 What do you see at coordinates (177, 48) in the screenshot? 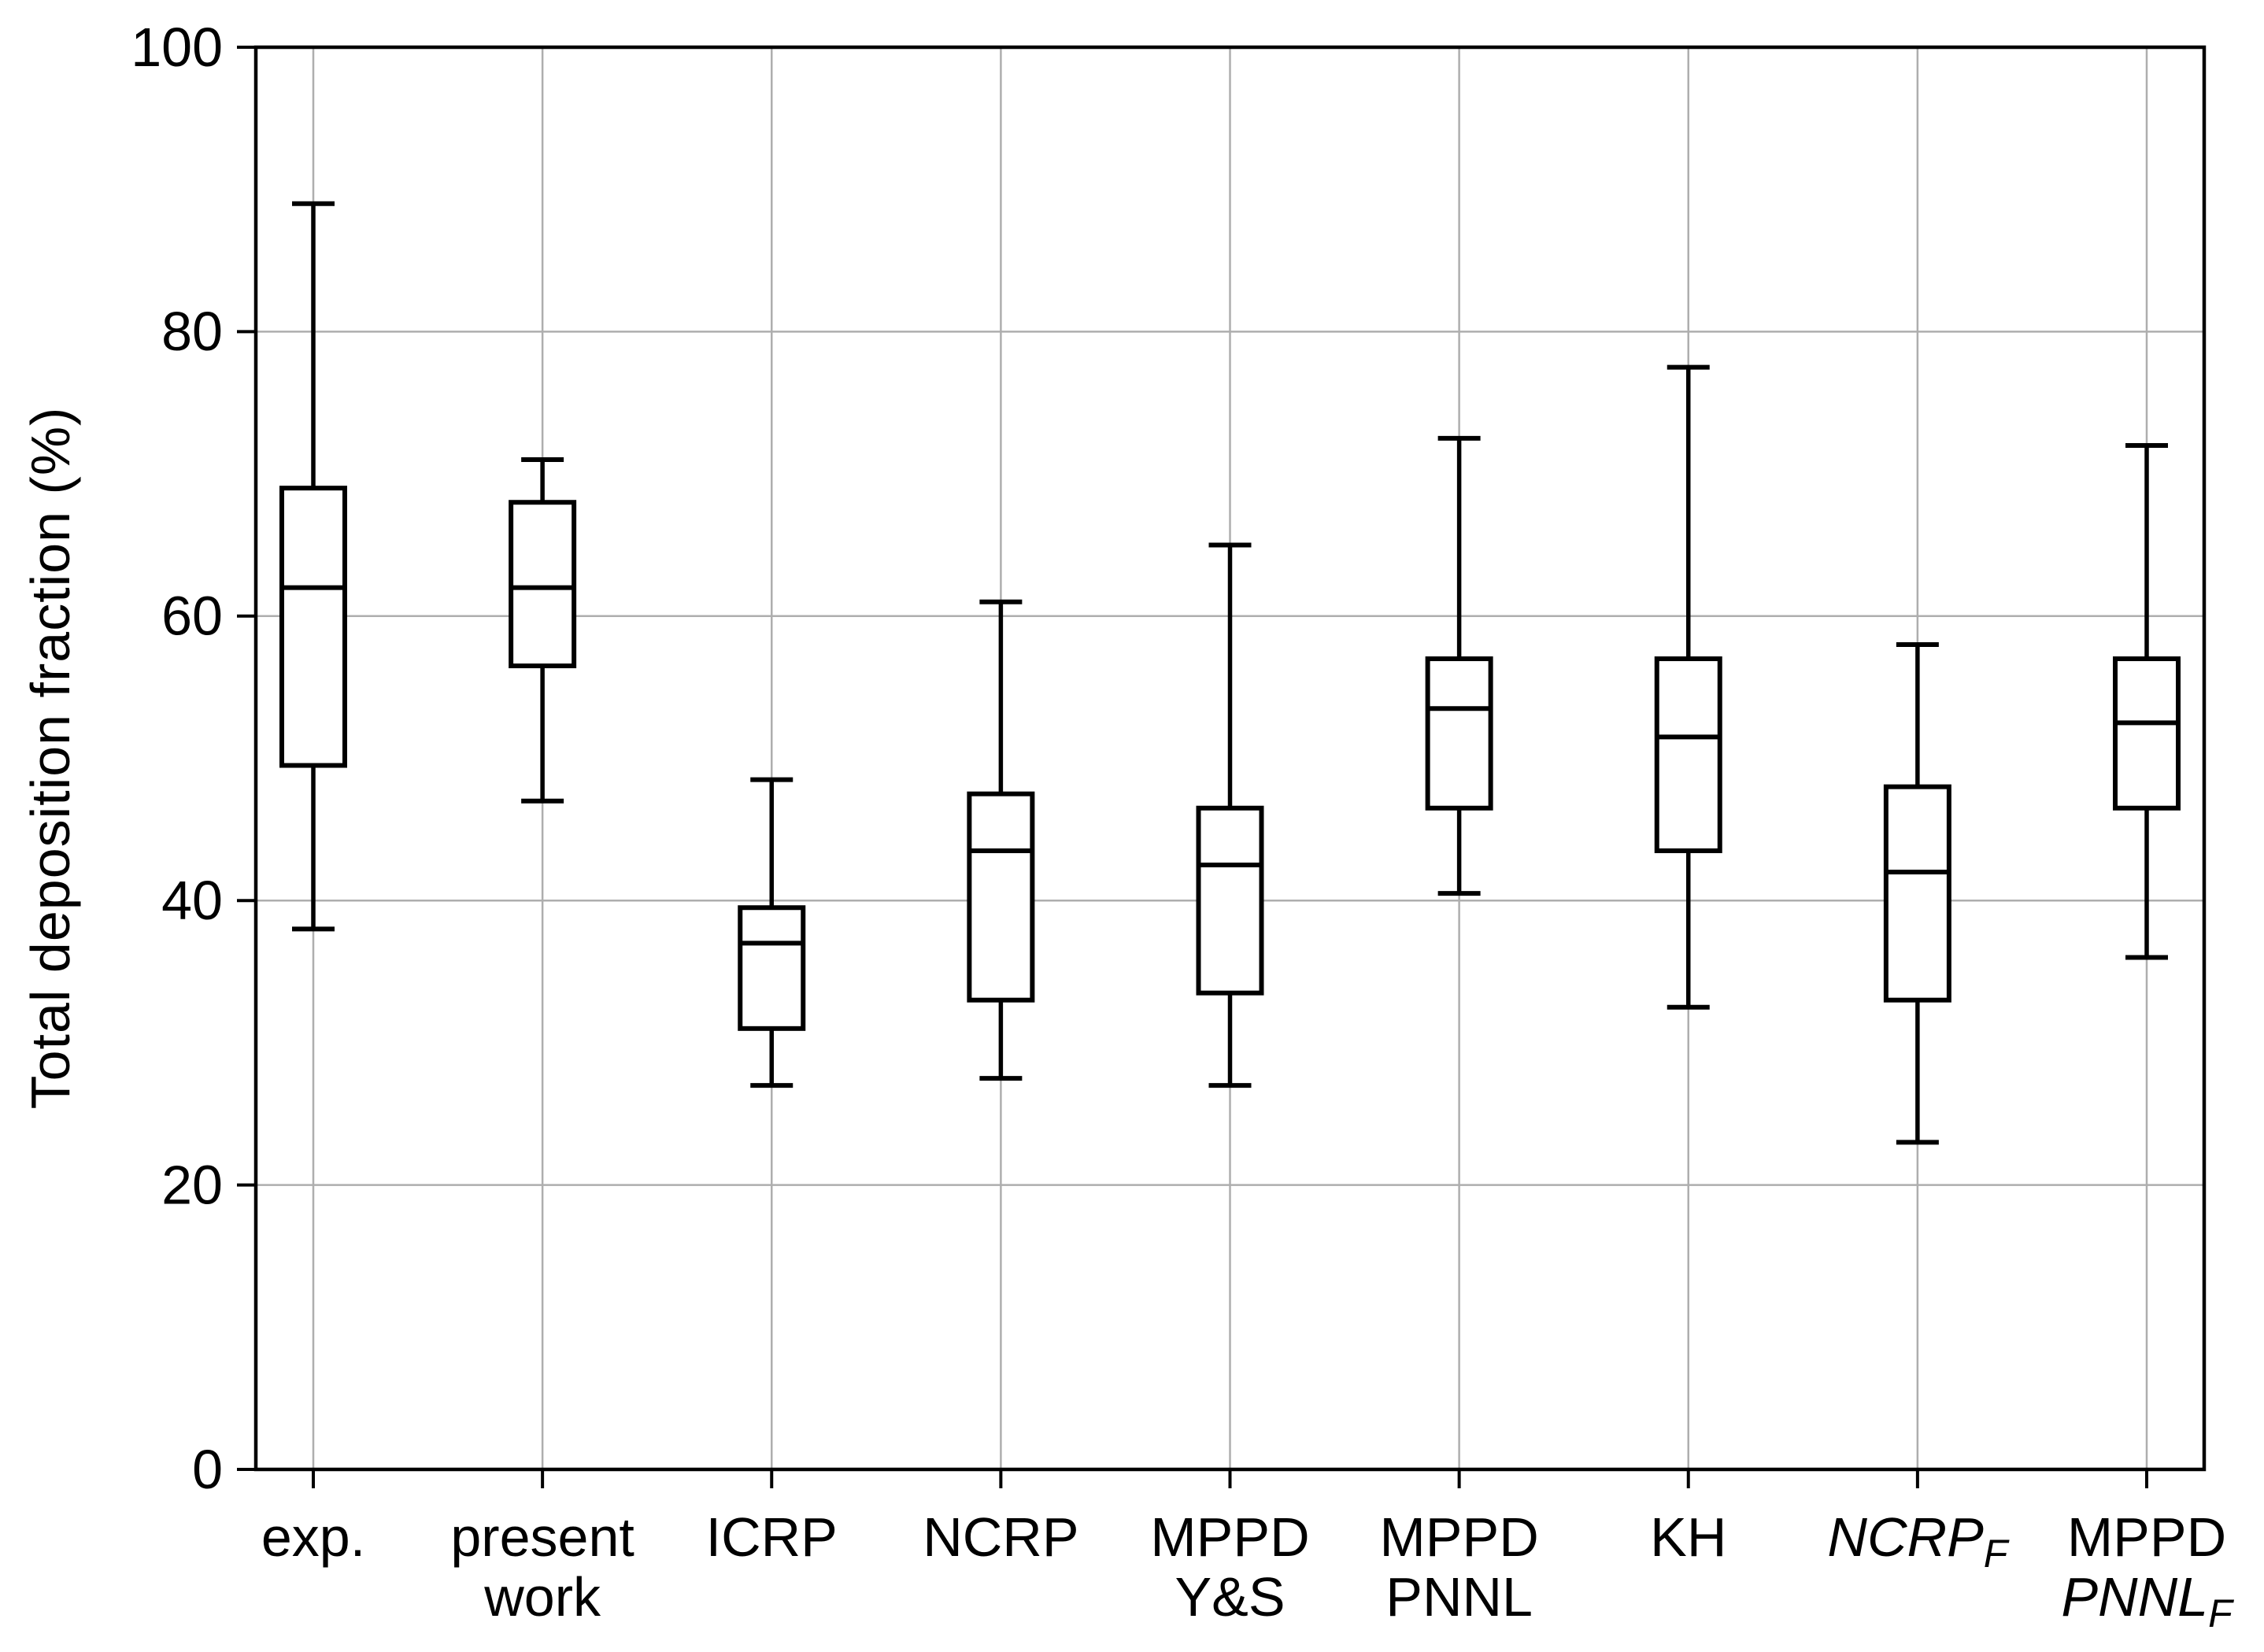
I see `y-tick-label: 100` at bounding box center [177, 48].